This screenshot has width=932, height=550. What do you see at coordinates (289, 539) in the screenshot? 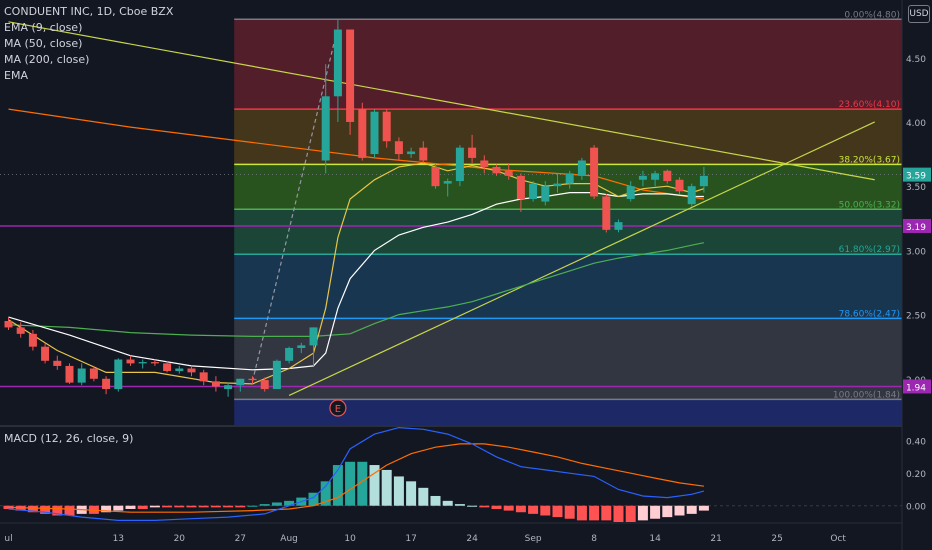
I see `time-tick-label: Aug` at bounding box center [289, 539].